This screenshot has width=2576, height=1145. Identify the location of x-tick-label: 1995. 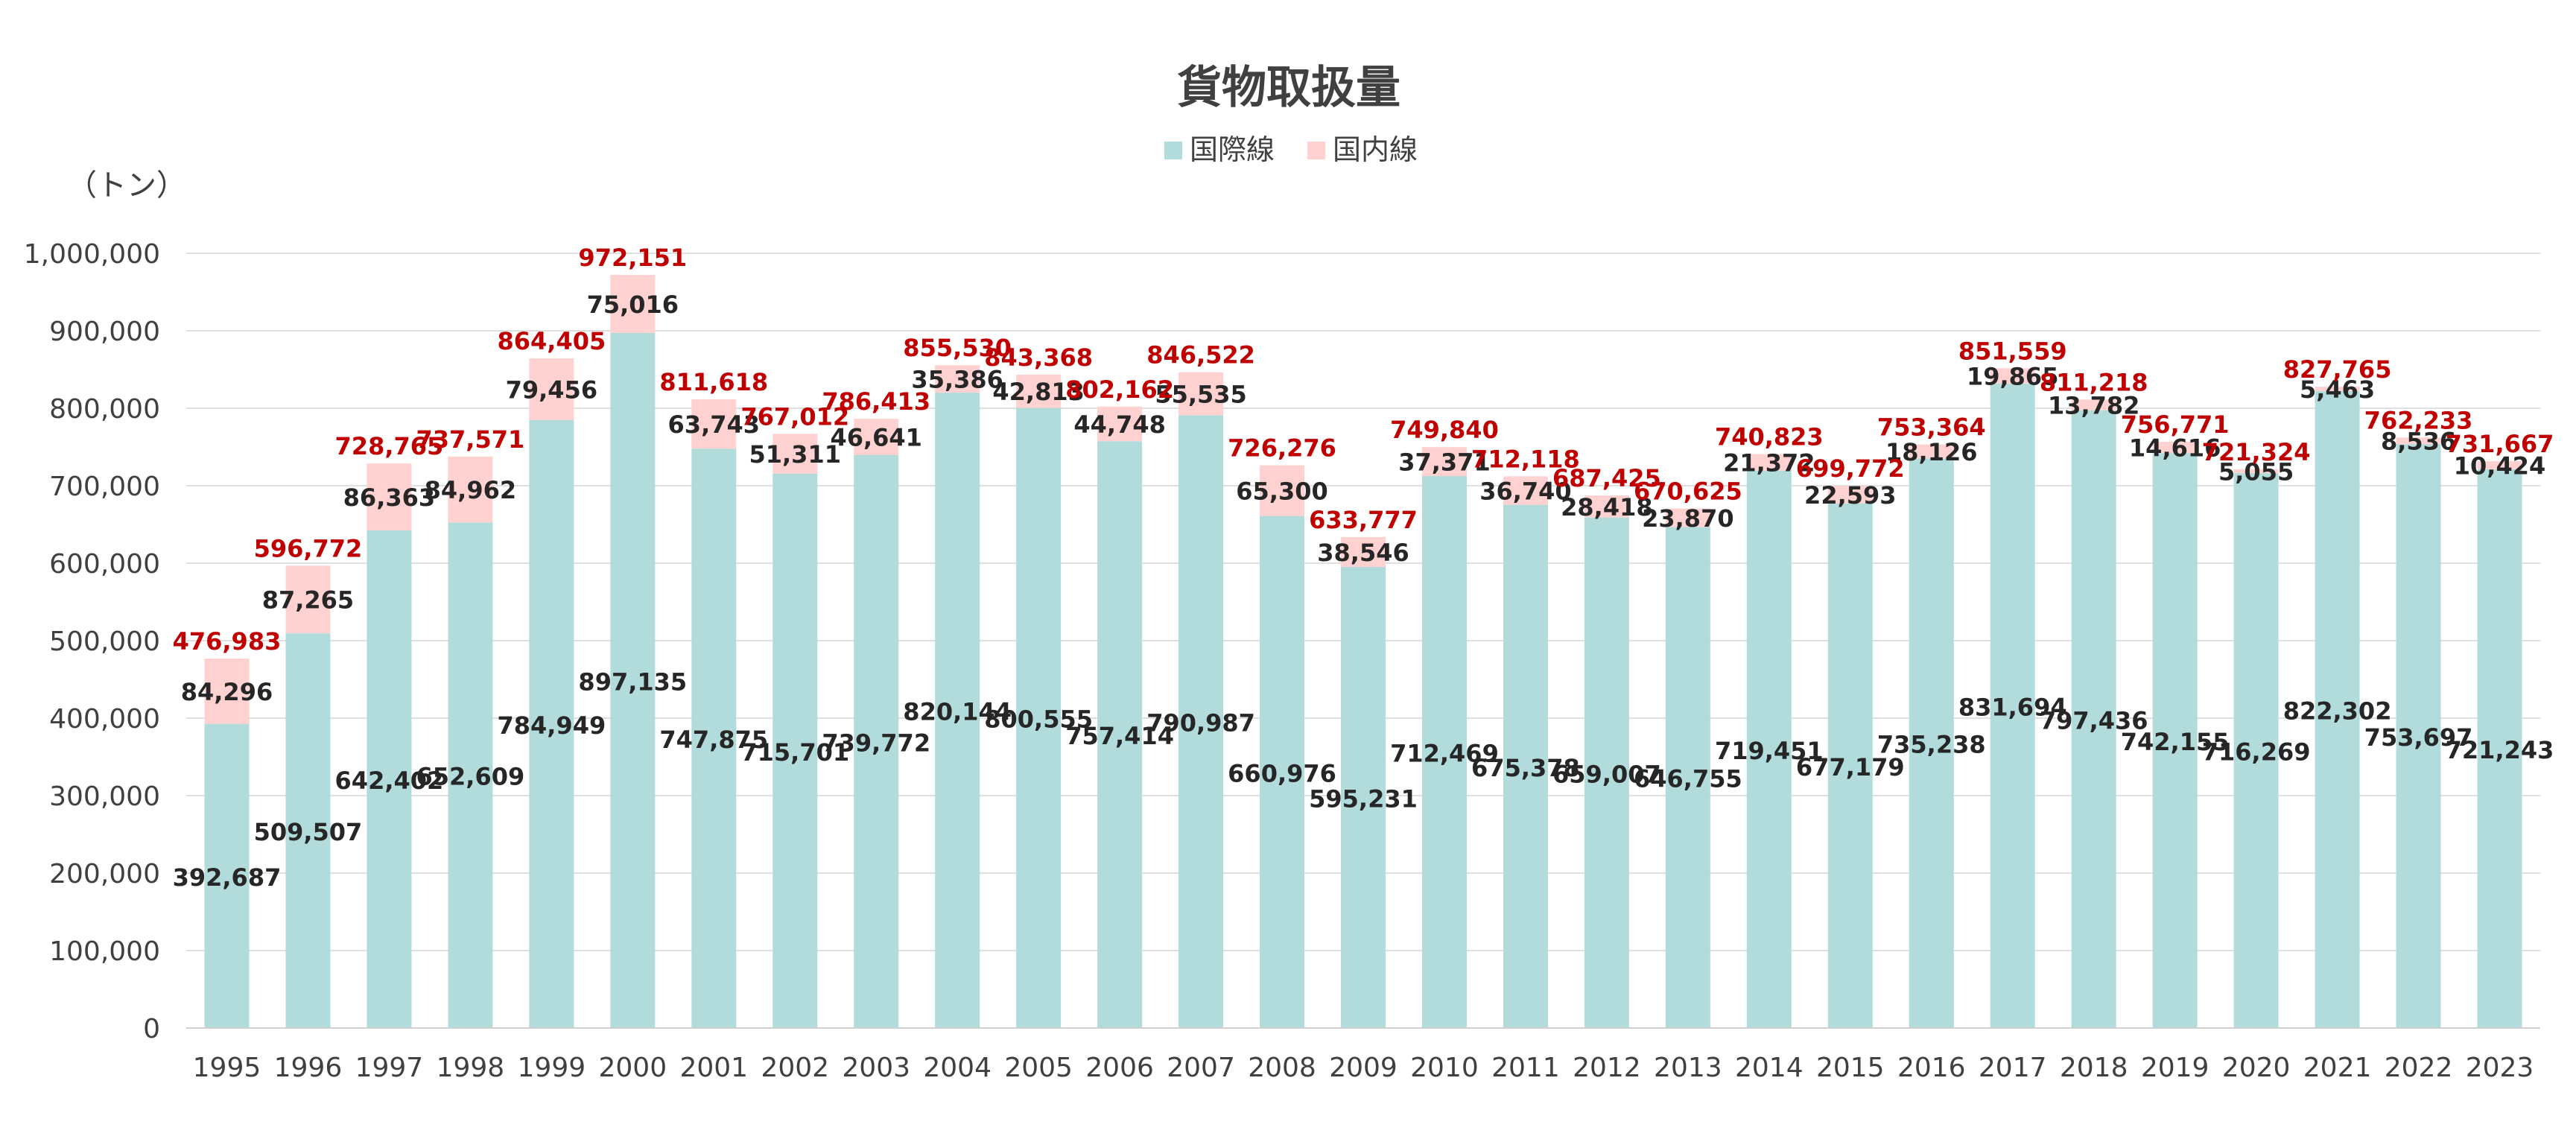
(227, 1068).